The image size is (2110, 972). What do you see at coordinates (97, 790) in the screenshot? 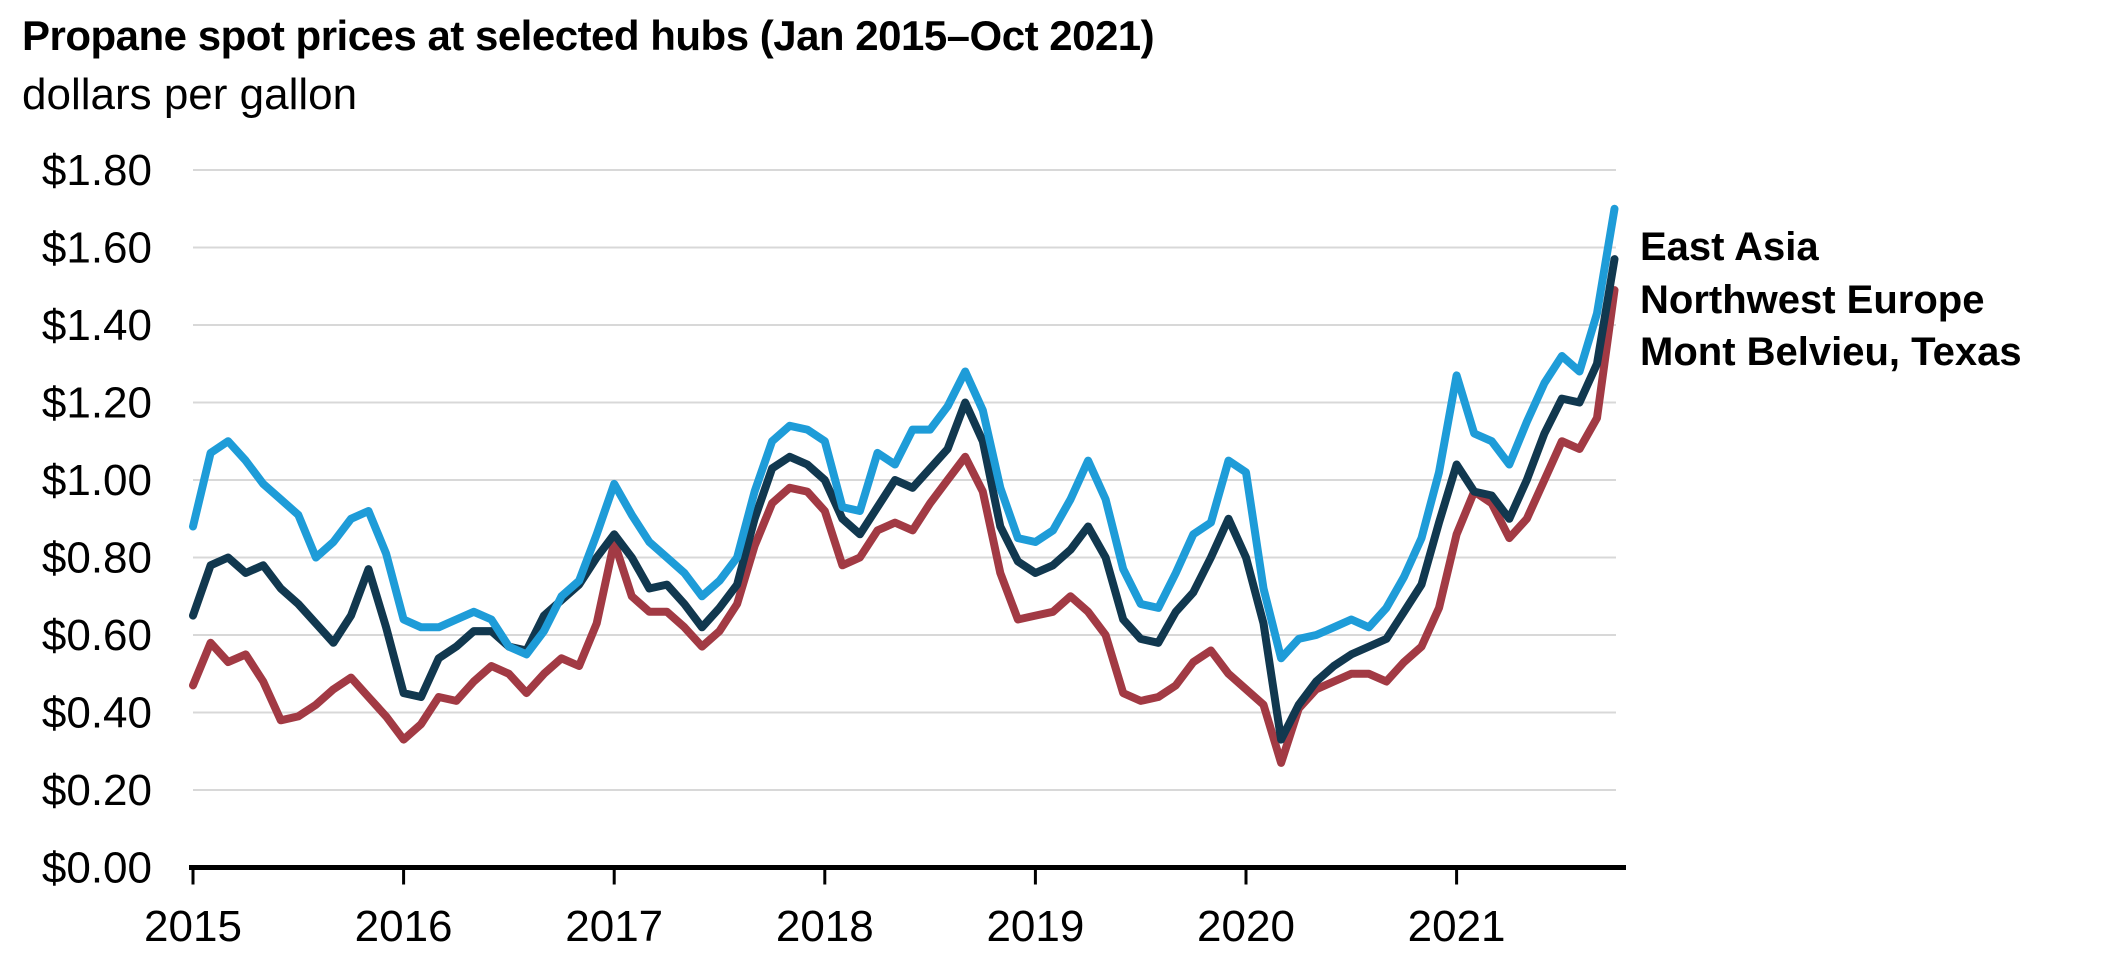
I see `y-tick-label: $0.20` at bounding box center [97, 790].